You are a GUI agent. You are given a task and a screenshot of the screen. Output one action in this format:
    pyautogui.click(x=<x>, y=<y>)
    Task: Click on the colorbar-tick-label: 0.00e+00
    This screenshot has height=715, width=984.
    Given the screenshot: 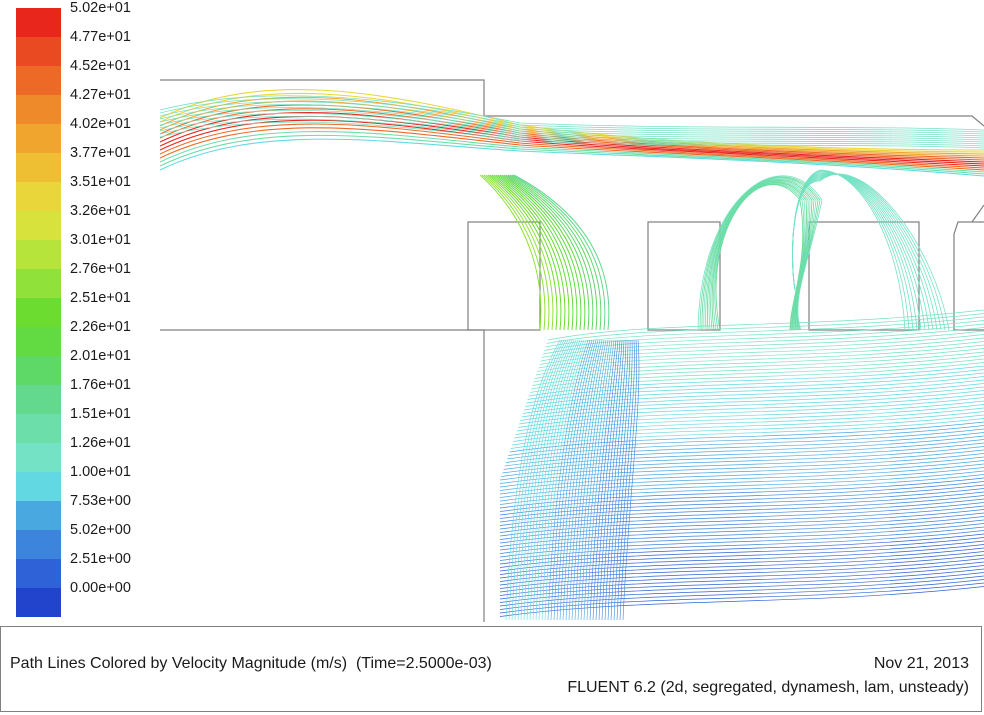 What is the action you would take?
    pyautogui.click(x=100, y=588)
    